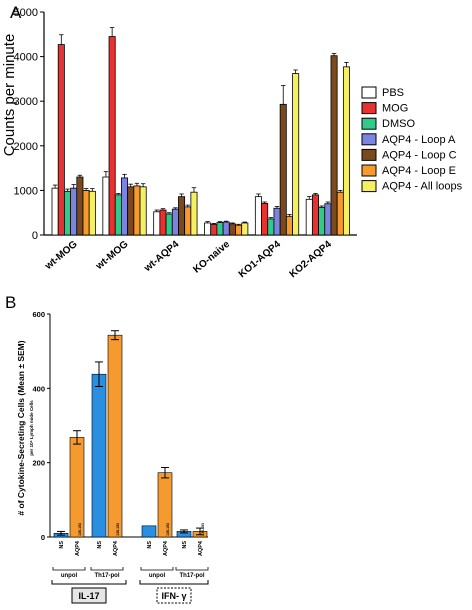 The height and width of the screenshot is (610, 472). I want to click on panel-a-y-tick-label: 4000, so click(26, 58).